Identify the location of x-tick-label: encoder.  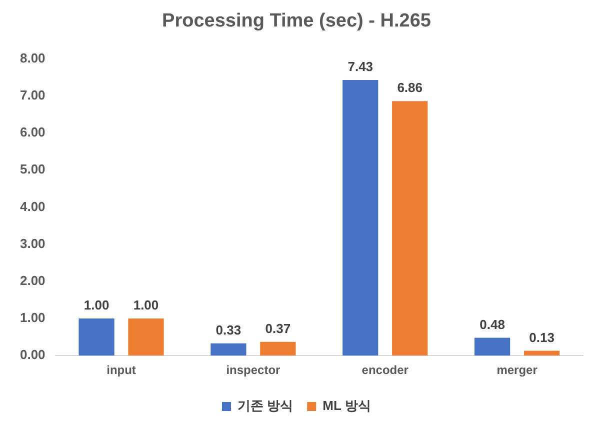
(385, 370).